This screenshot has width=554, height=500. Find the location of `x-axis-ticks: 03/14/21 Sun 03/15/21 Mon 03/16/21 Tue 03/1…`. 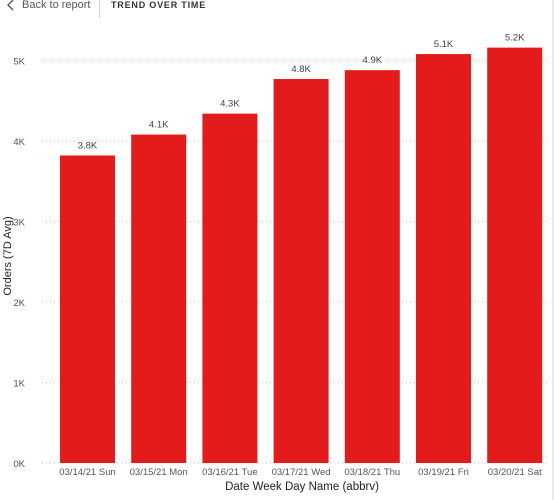

x-axis-ticks: 03/14/21 Sun 03/15/21 Mon 03/16/21 Tue 03/1… is located at coordinates (300, 472).